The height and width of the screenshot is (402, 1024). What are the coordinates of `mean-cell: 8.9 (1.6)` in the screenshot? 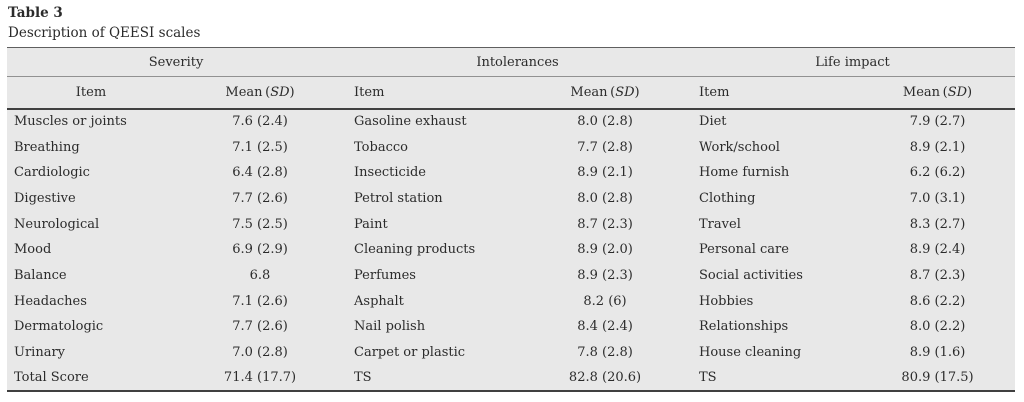 It's located at (937, 353).